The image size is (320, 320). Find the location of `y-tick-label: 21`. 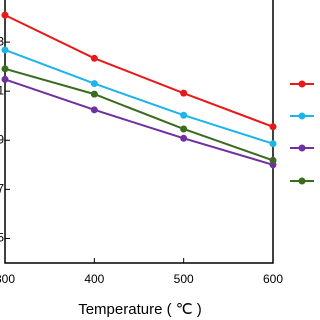

y-tick-label: 21 is located at coordinates (2, 90).